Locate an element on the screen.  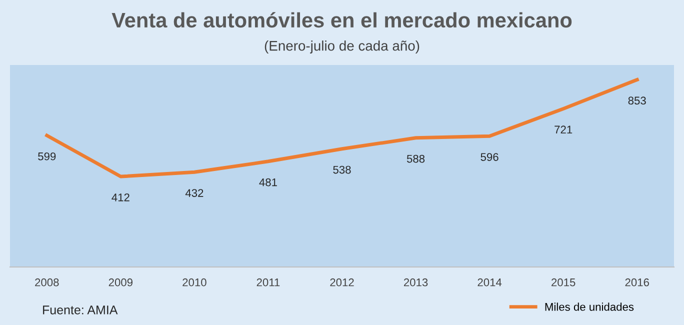
x-tick-label: 2011 is located at coordinates (268, 282).